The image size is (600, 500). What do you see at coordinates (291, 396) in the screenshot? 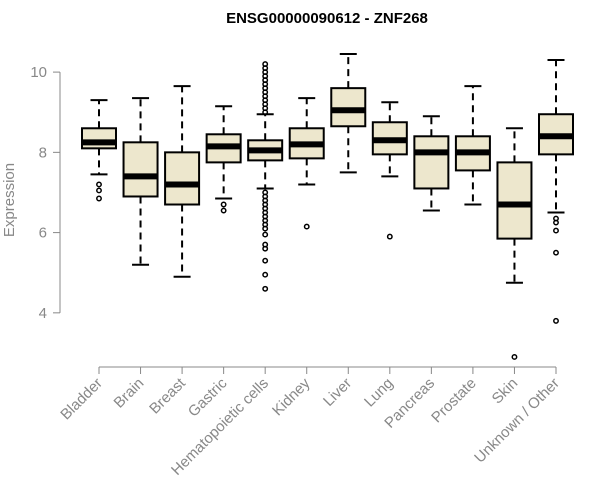
I see `x-tick-label: Kidney` at bounding box center [291, 396].